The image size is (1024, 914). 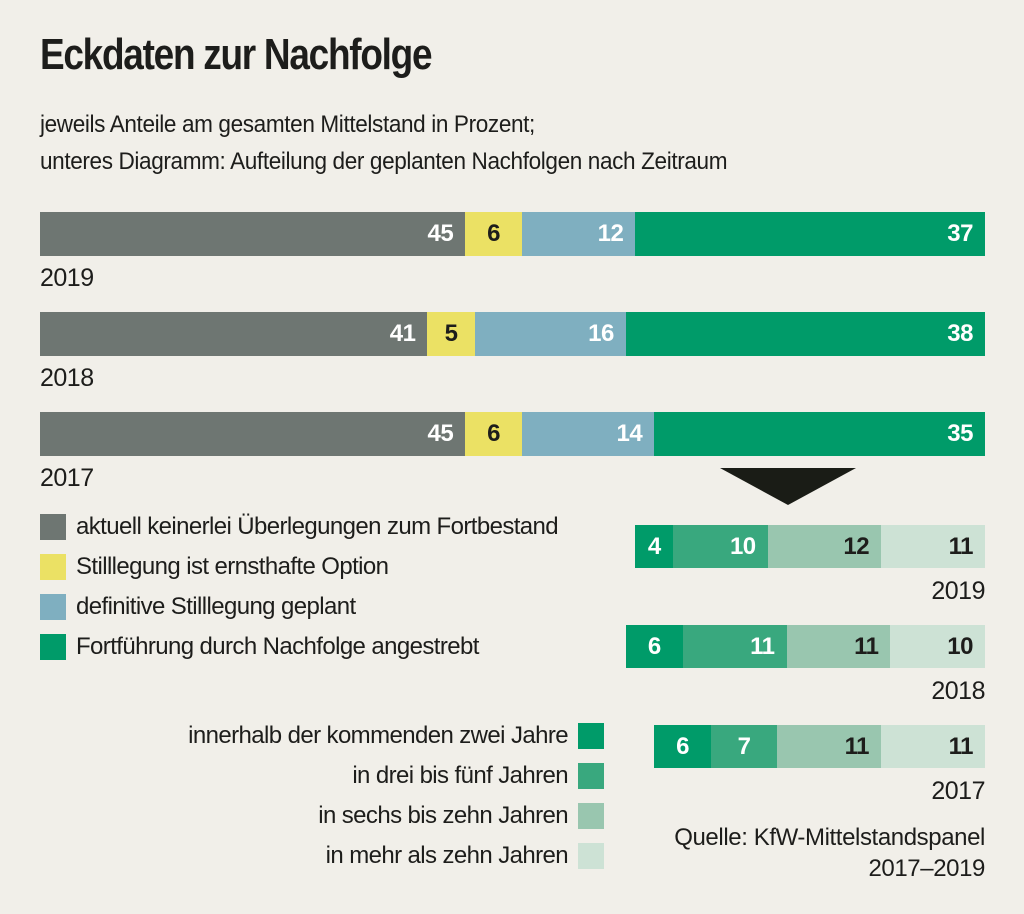 What do you see at coordinates (443, 815) in the screenshot?
I see `legend-label: in sechs bis zehn Jahren` at bounding box center [443, 815].